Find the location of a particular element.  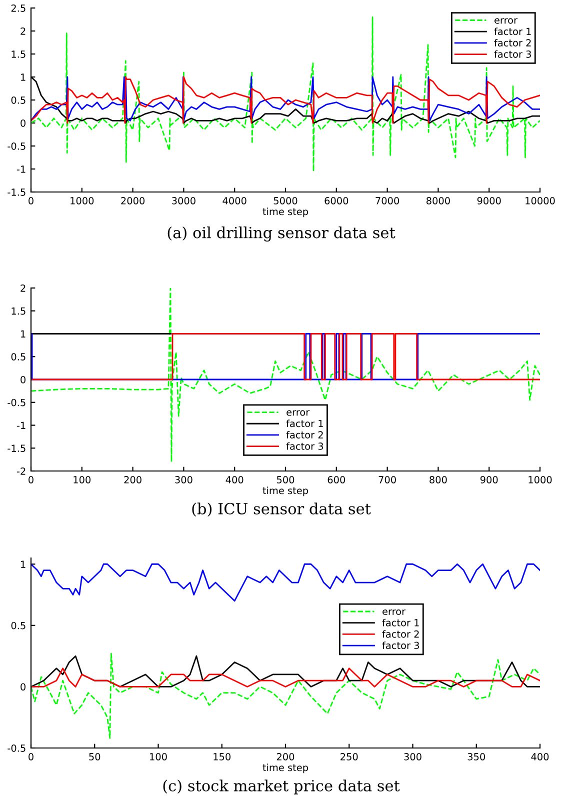

text: (a) oil drilling sensor data set is located at coordinates (282, 234).